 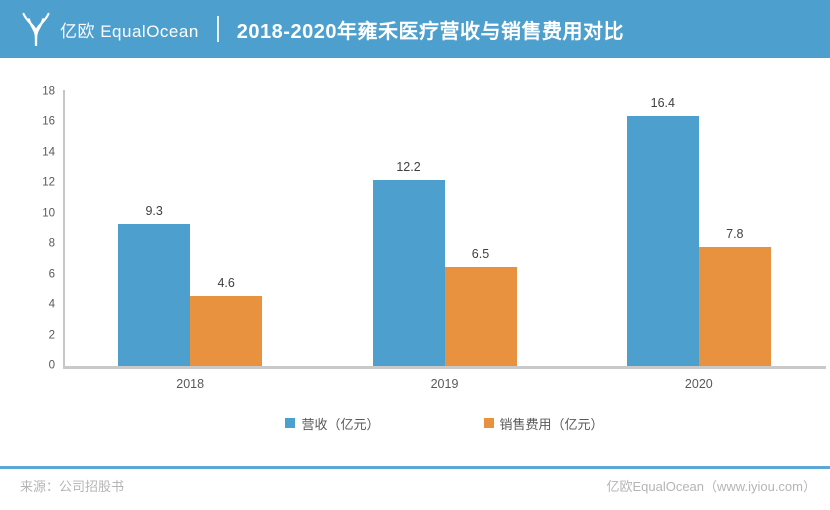 I want to click on logo-text: 亿欧 EqualOcean, so click(x=129, y=31).